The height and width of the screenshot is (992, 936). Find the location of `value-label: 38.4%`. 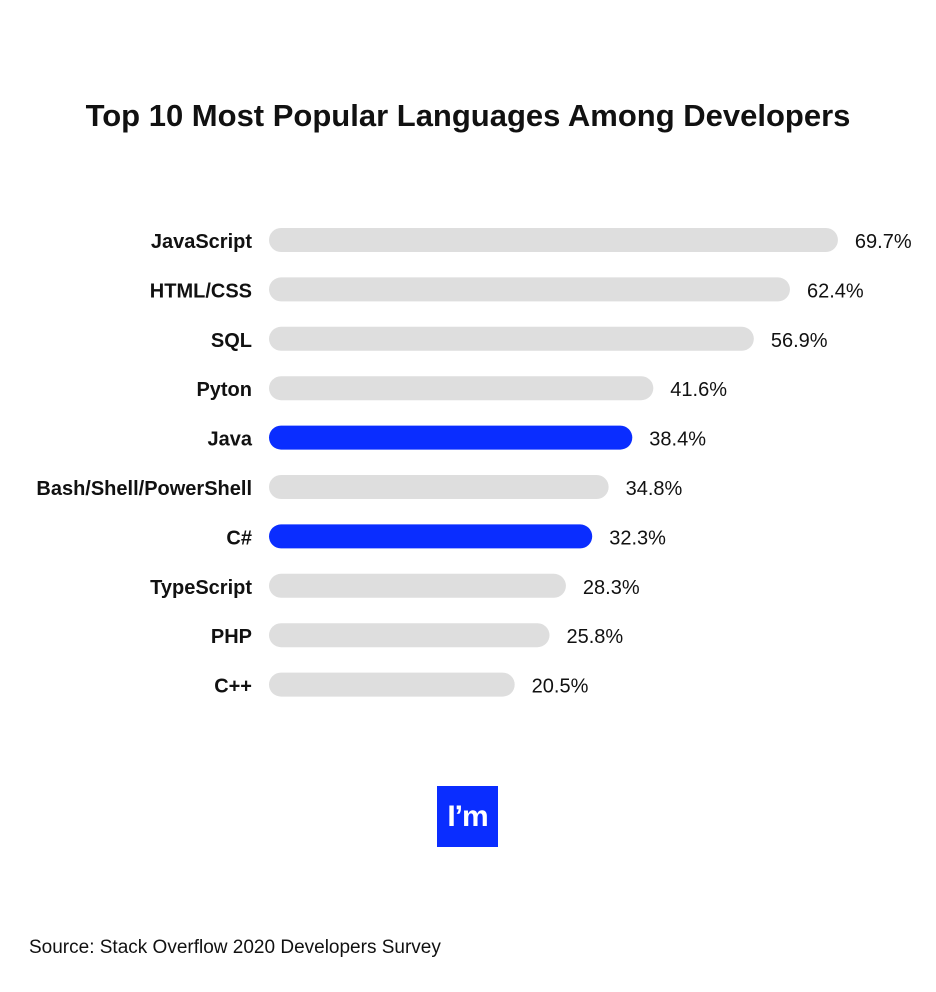

value-label: 38.4% is located at coordinates (677, 440).